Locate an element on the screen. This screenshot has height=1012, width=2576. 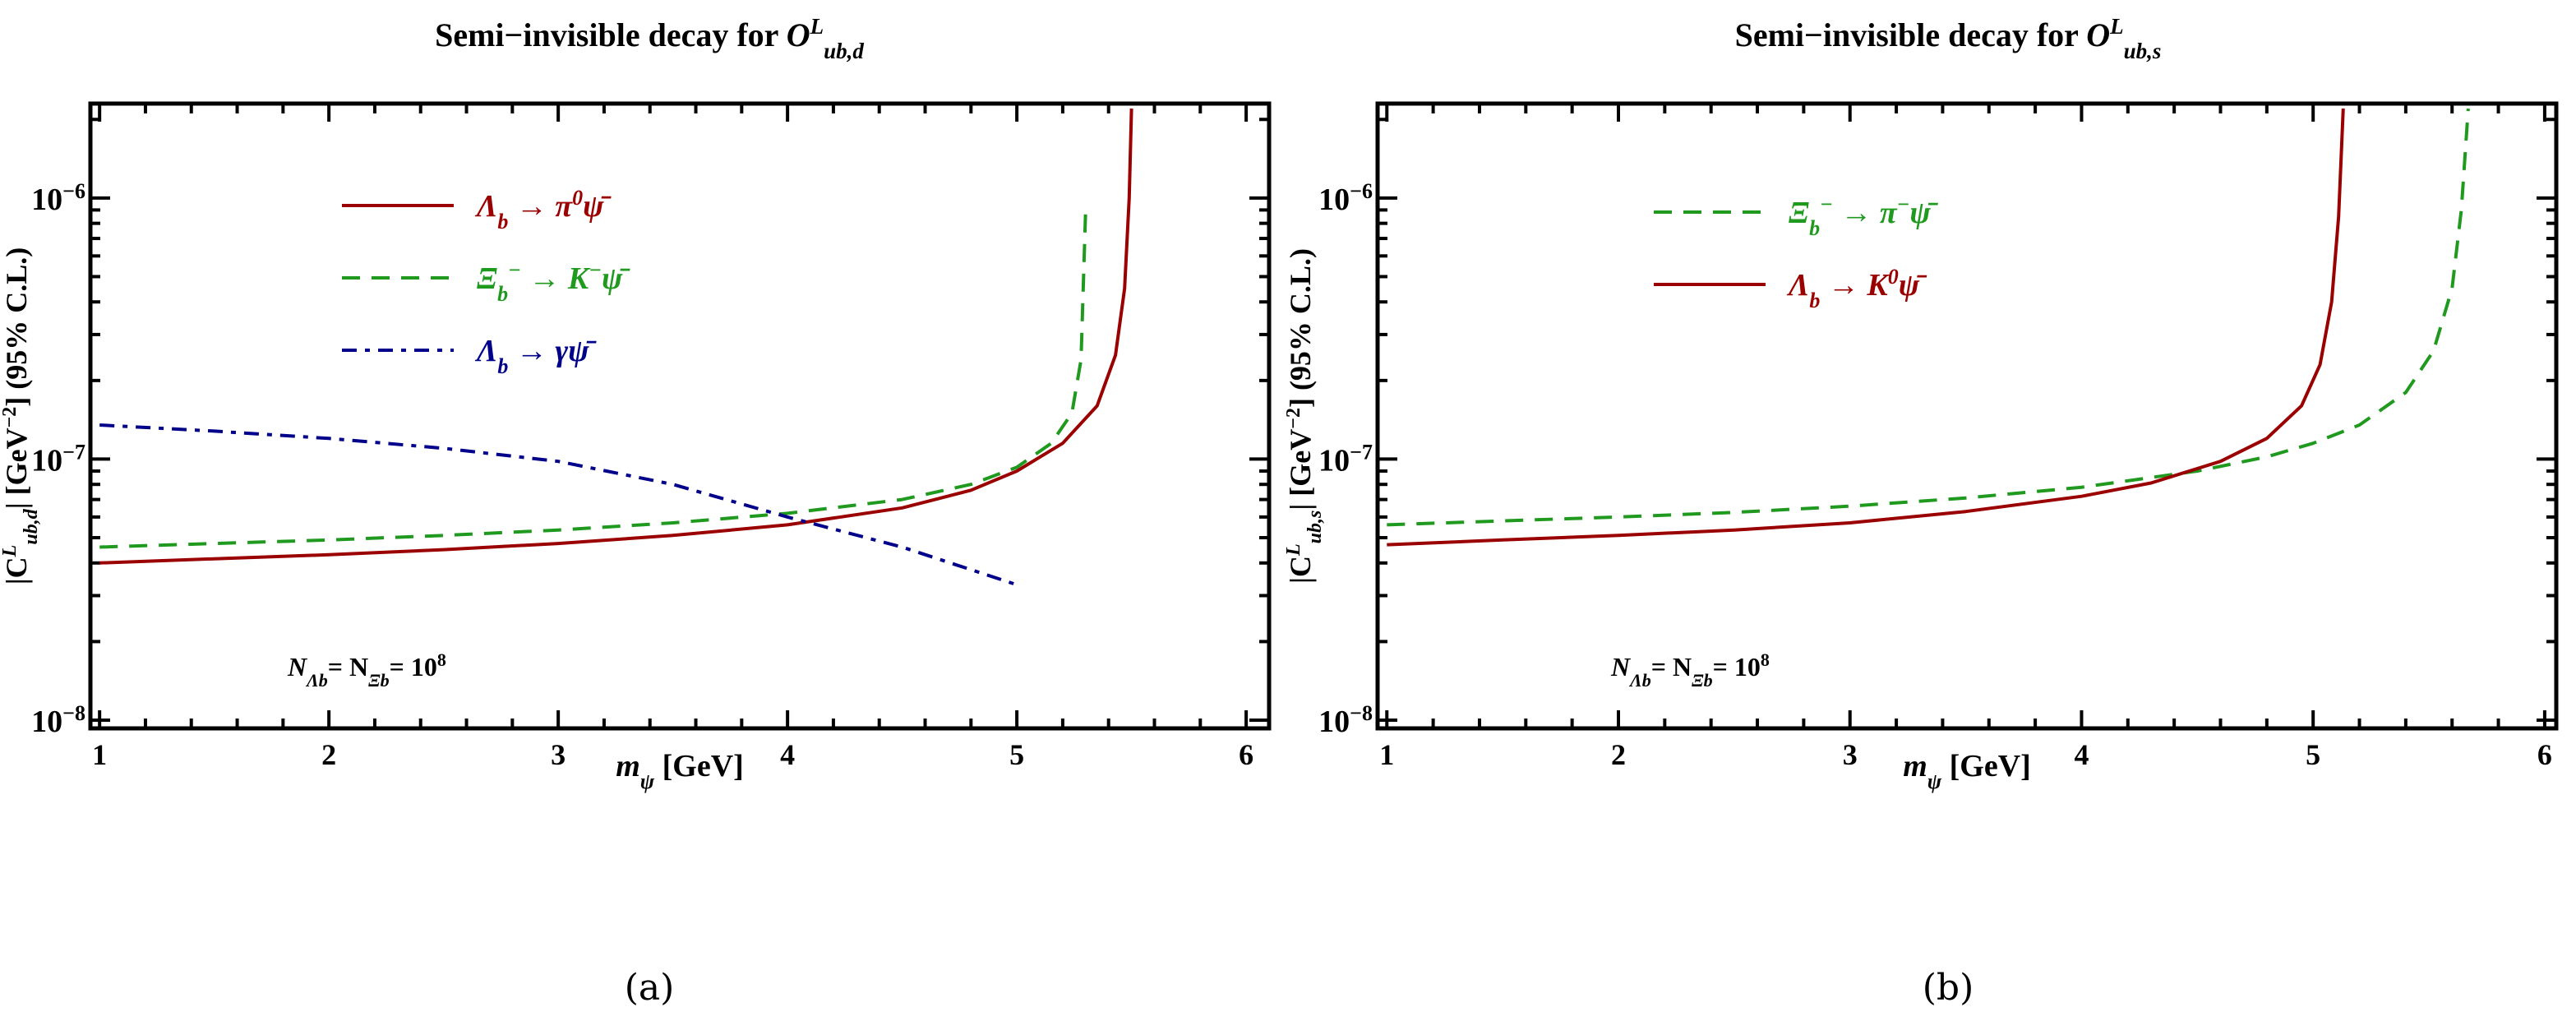
x-tick-label: 6 is located at coordinates (2545, 754).